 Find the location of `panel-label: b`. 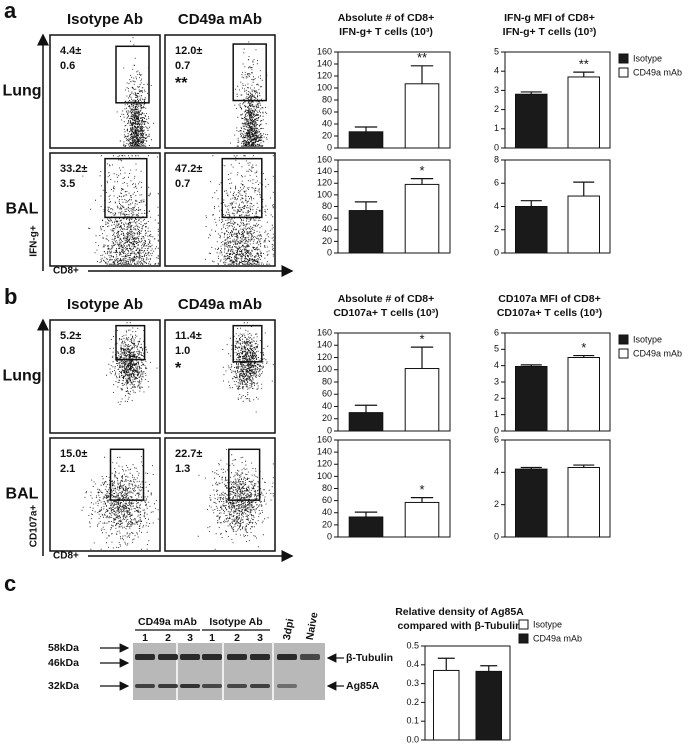

panel-label: b is located at coordinates (10, 296).